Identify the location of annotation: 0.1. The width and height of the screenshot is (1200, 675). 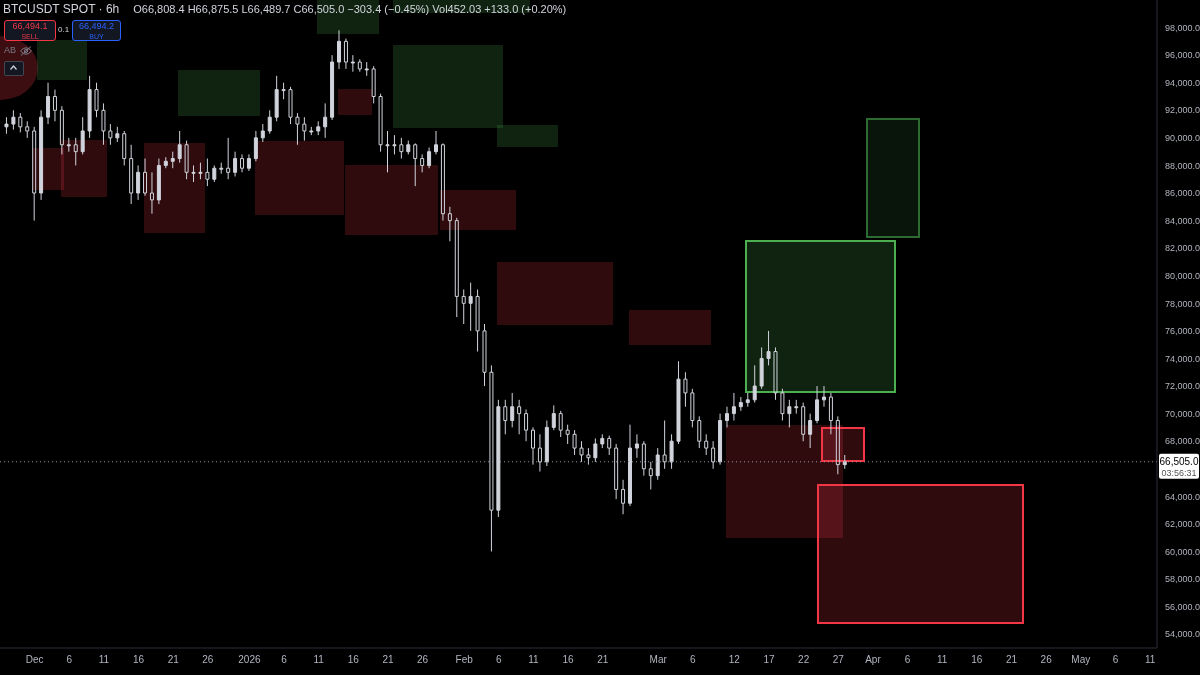
(64, 29).